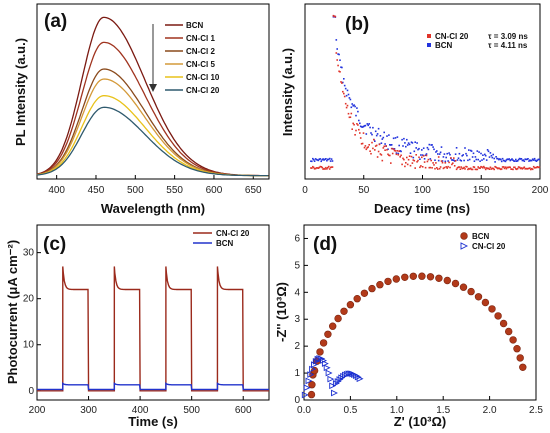  I want to click on panel-c-ytick-label: 10, so click(29, 345).